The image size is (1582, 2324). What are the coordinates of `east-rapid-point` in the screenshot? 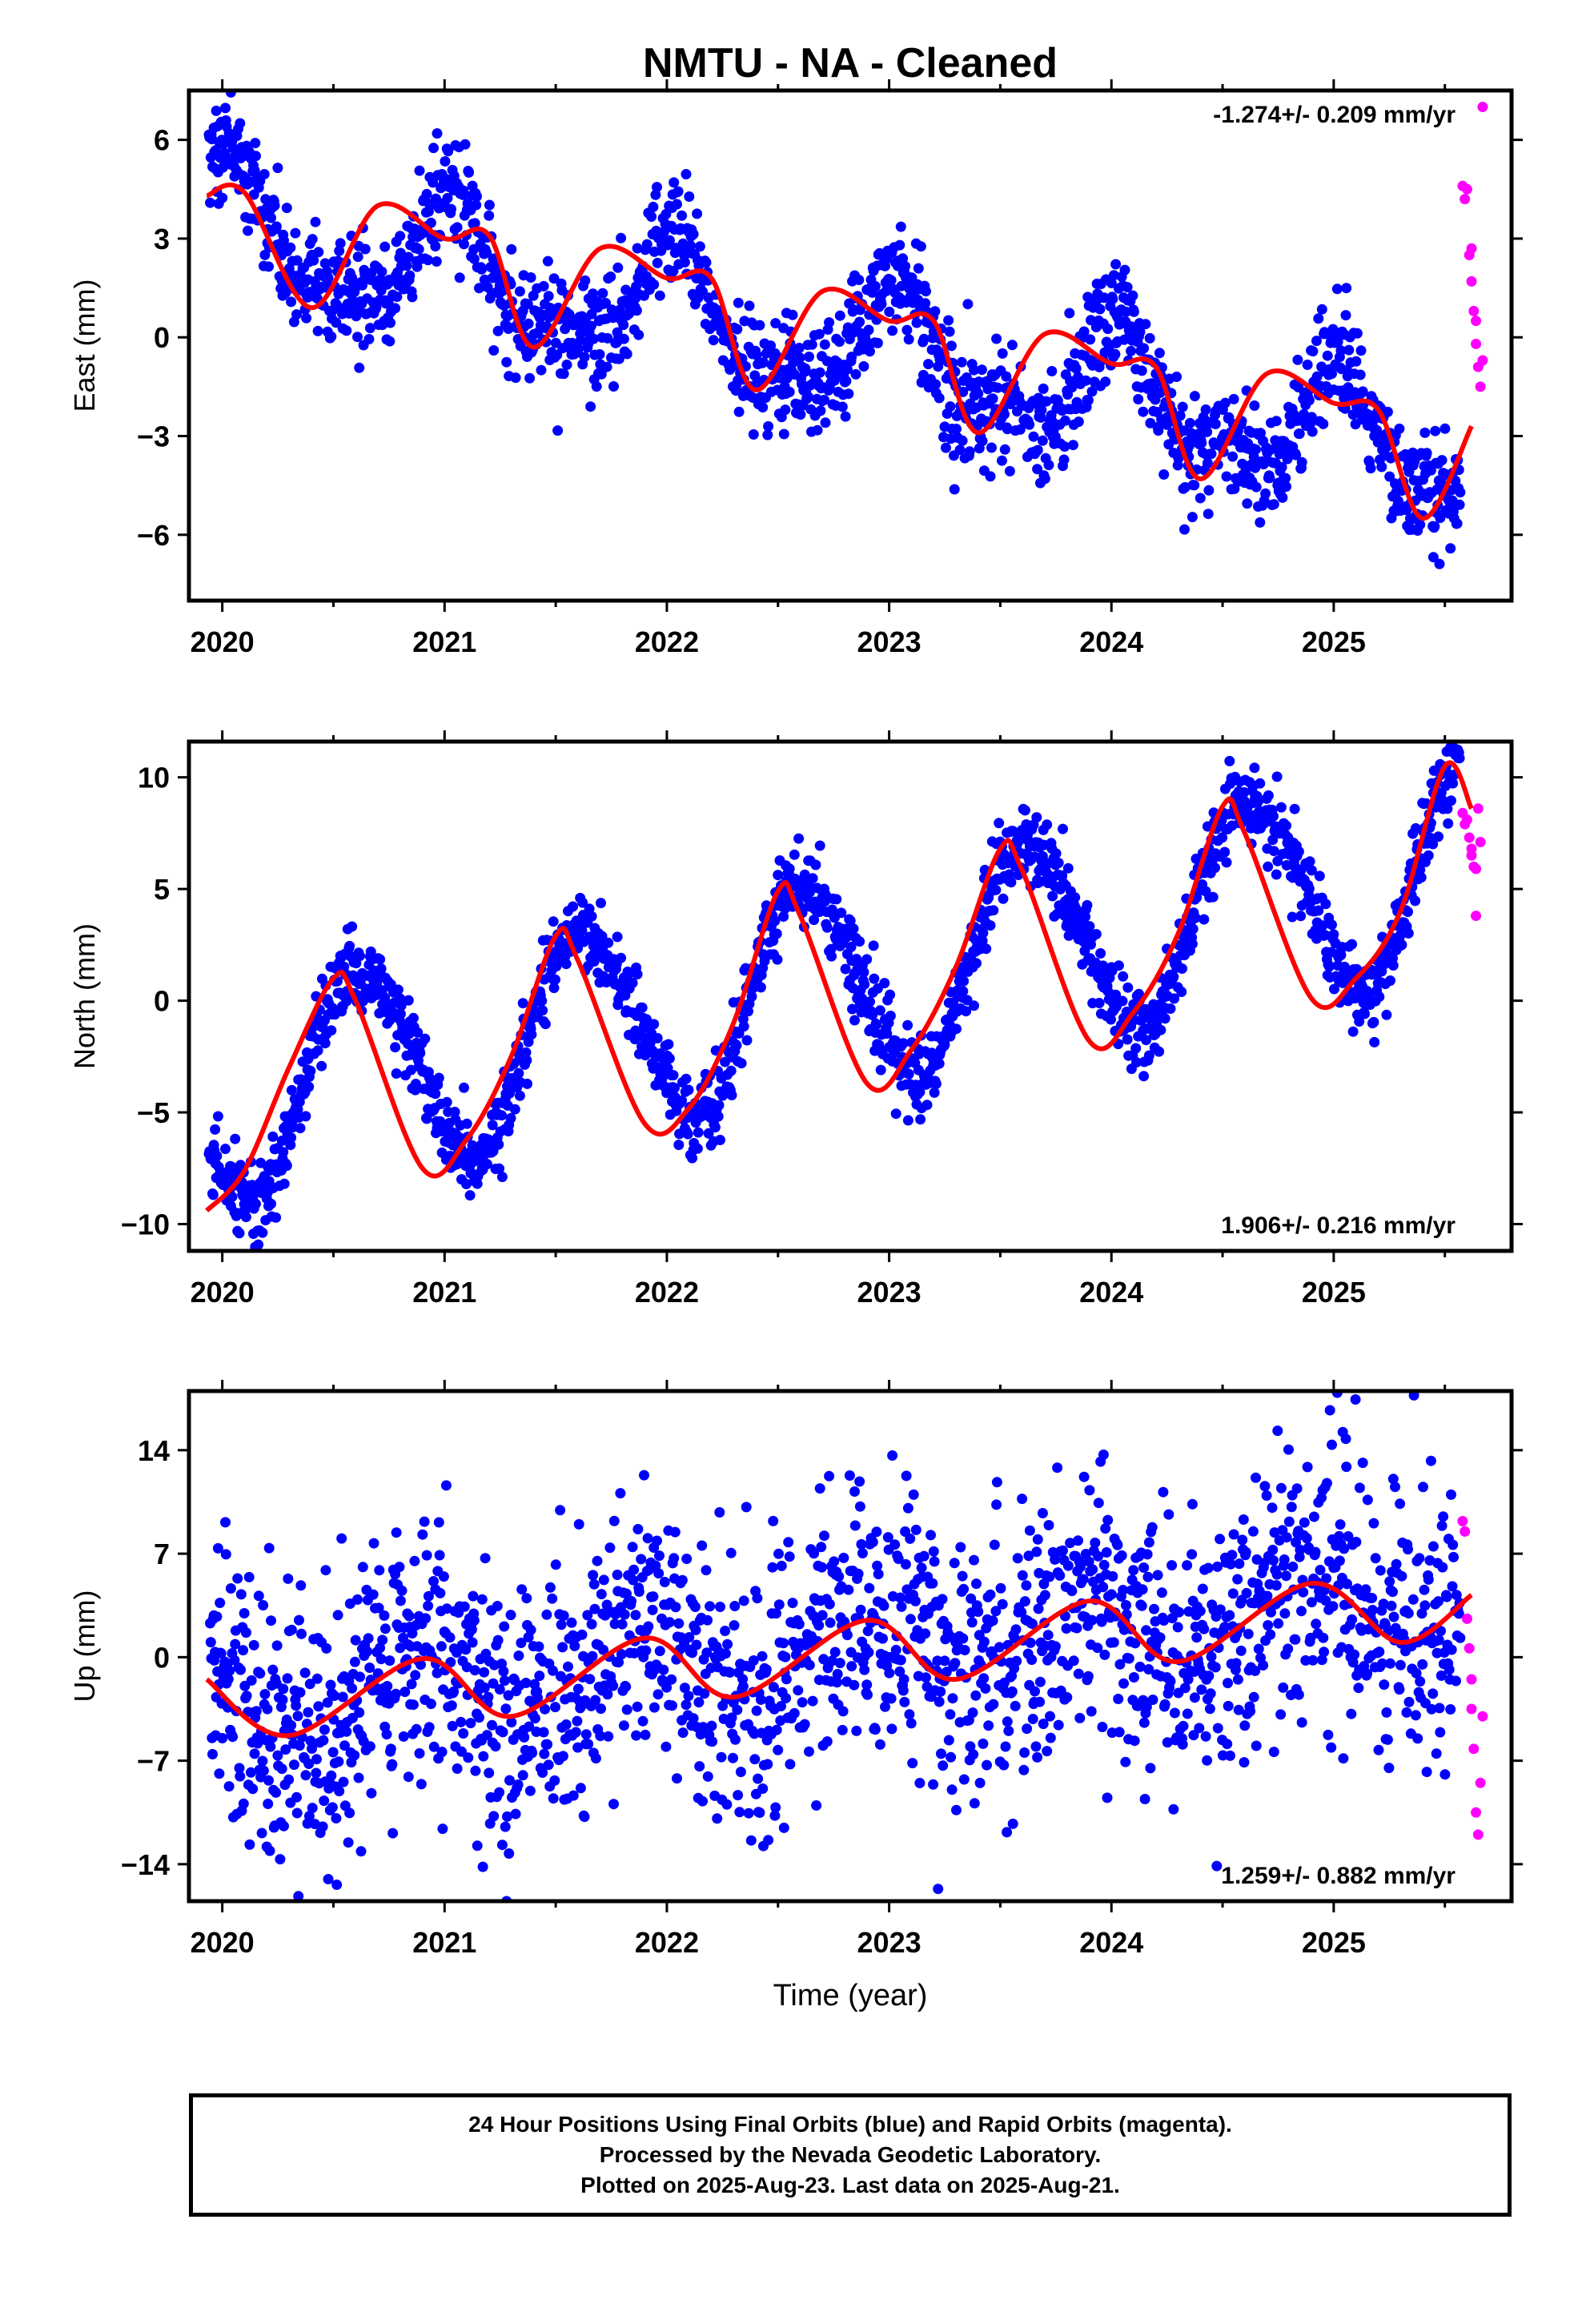 It's located at (1483, 107).